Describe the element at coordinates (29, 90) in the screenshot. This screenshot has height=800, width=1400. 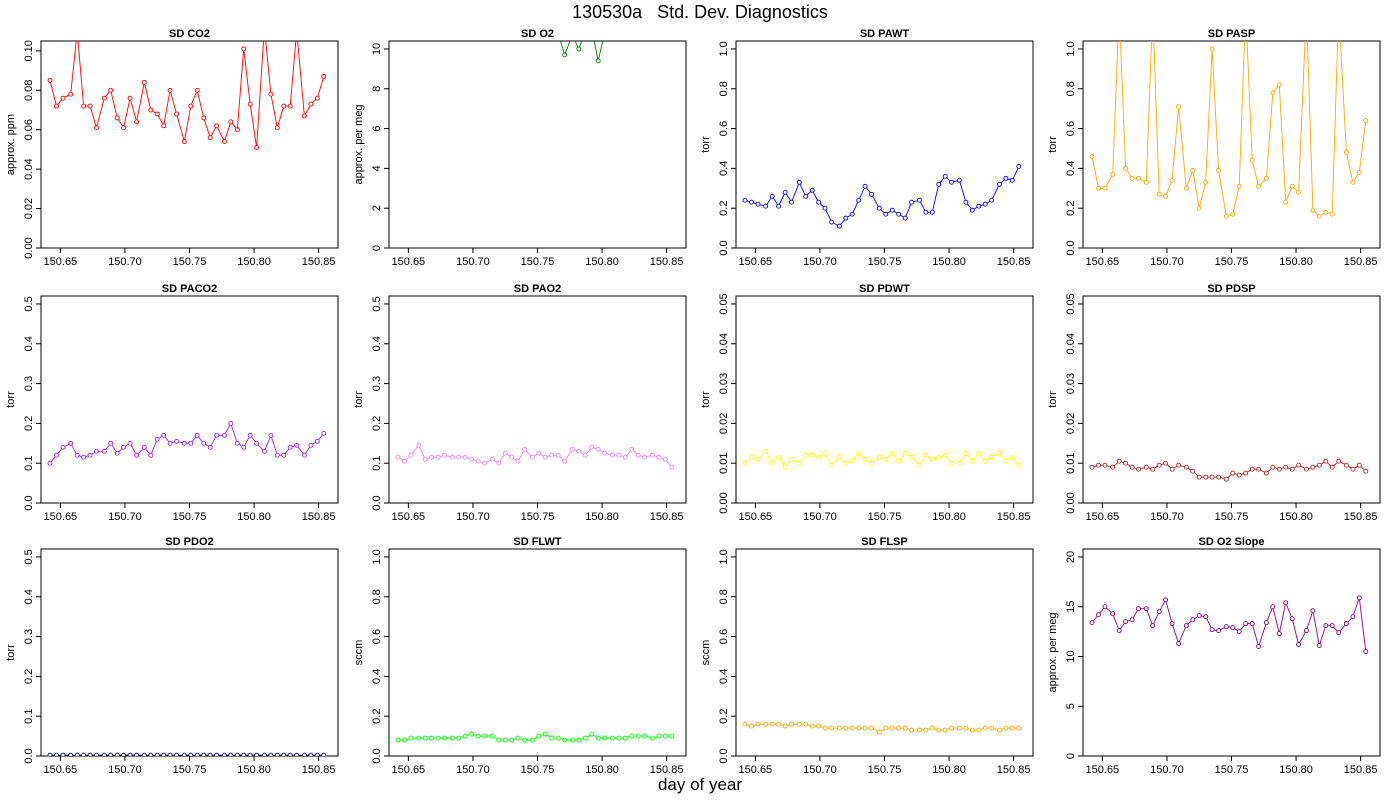
I see `y-tick-label: 0.08` at that location.